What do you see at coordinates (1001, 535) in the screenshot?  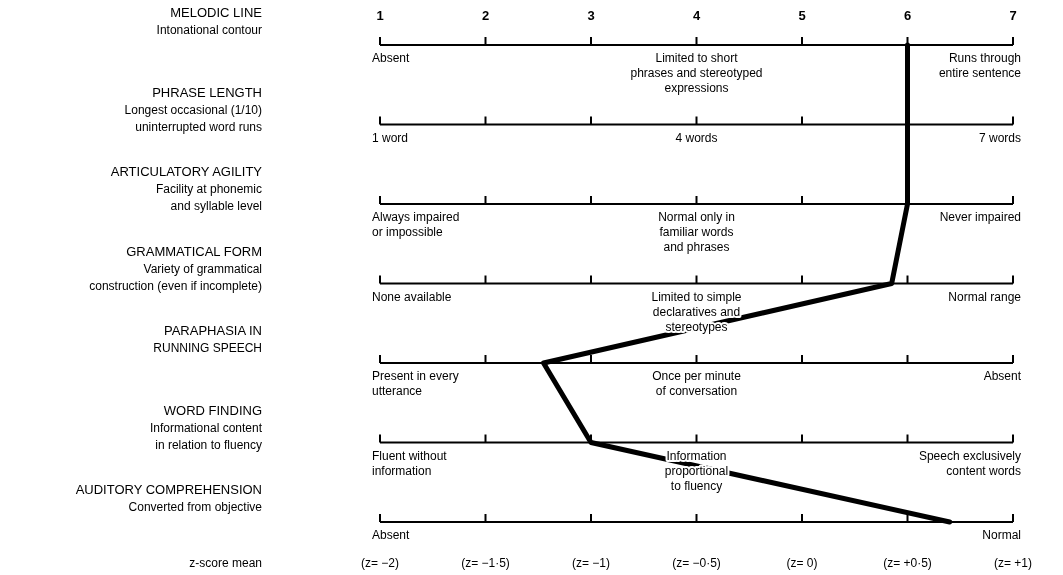 I see `annotation: Normal` at bounding box center [1001, 535].